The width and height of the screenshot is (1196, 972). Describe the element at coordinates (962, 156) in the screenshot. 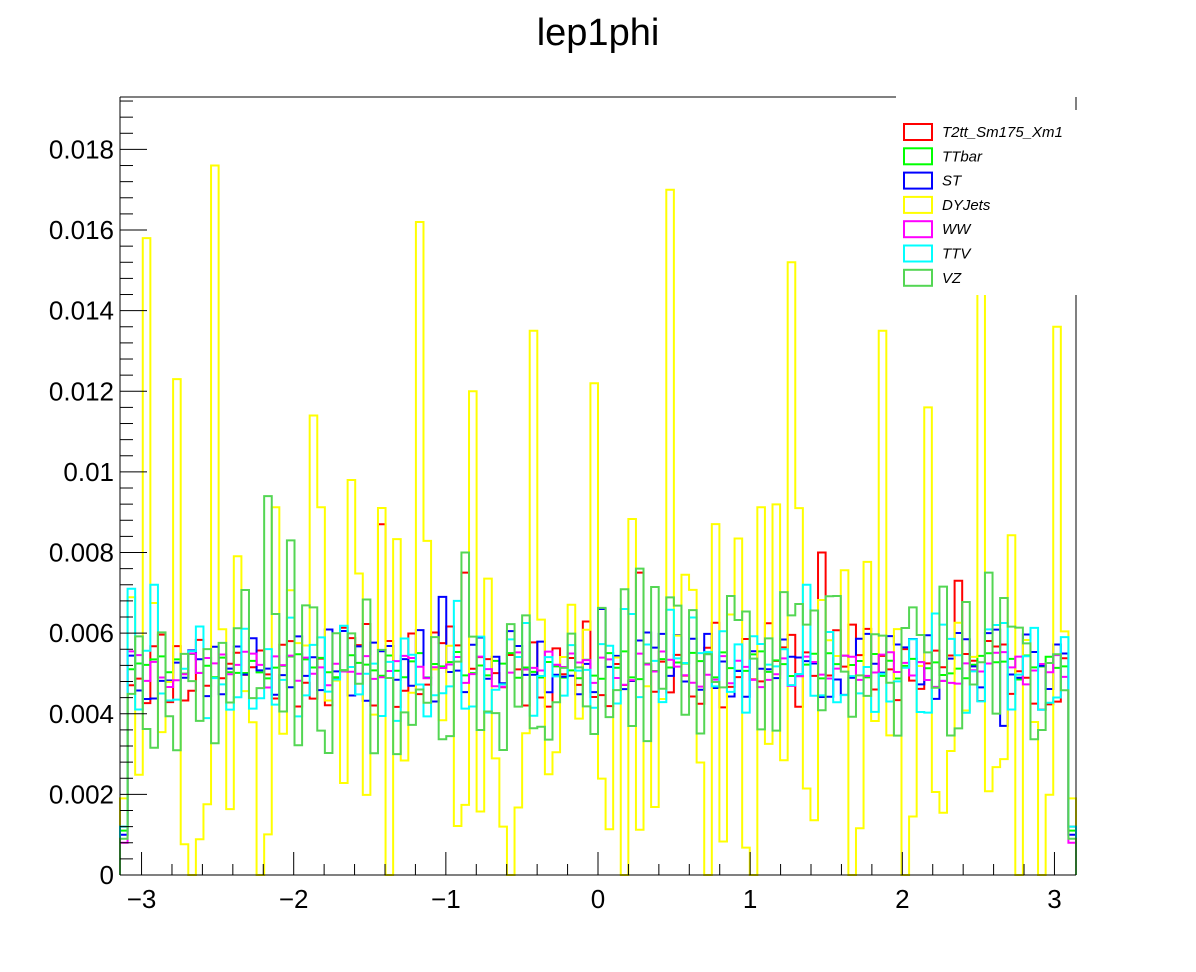

I see `legend-label: TTbar` at that location.